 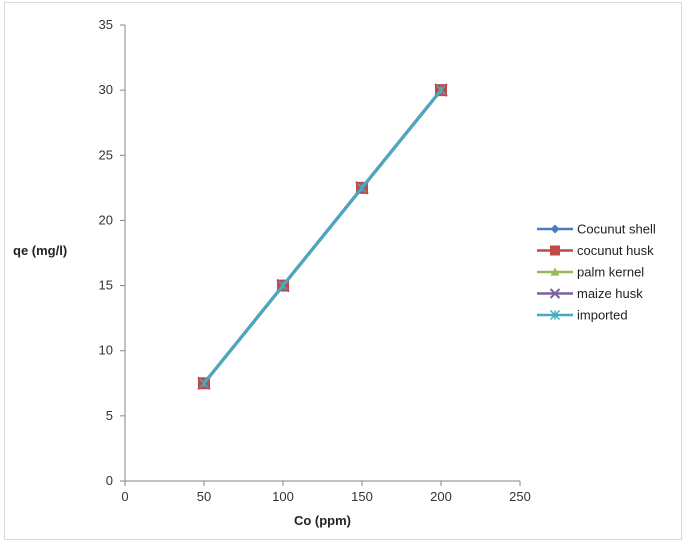 I want to click on x-tick-label: 0, so click(x=124, y=496).